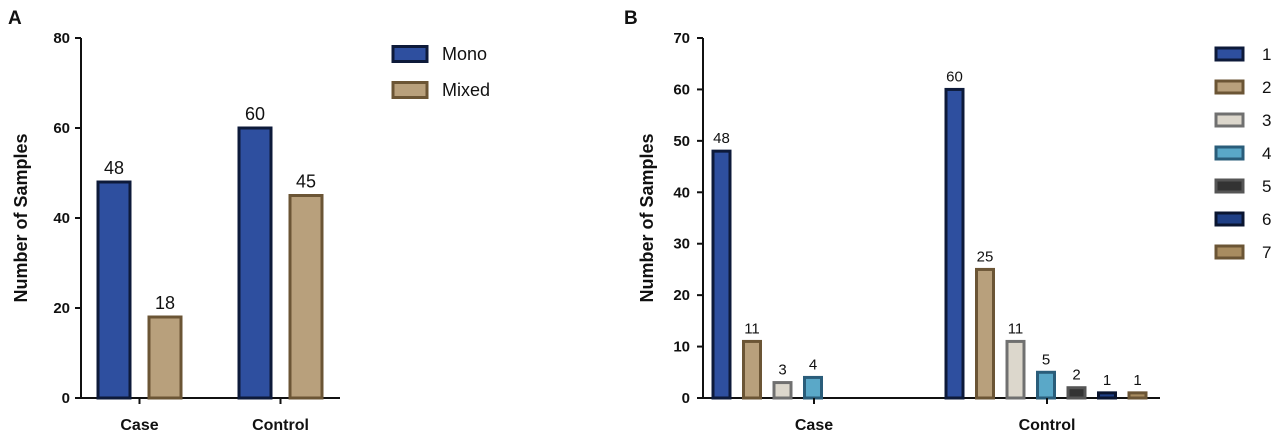 Image resolution: width=1280 pixels, height=440 pixels. What do you see at coordinates (721, 138) in the screenshot?
I see `panel-b-data-label: 48` at bounding box center [721, 138].